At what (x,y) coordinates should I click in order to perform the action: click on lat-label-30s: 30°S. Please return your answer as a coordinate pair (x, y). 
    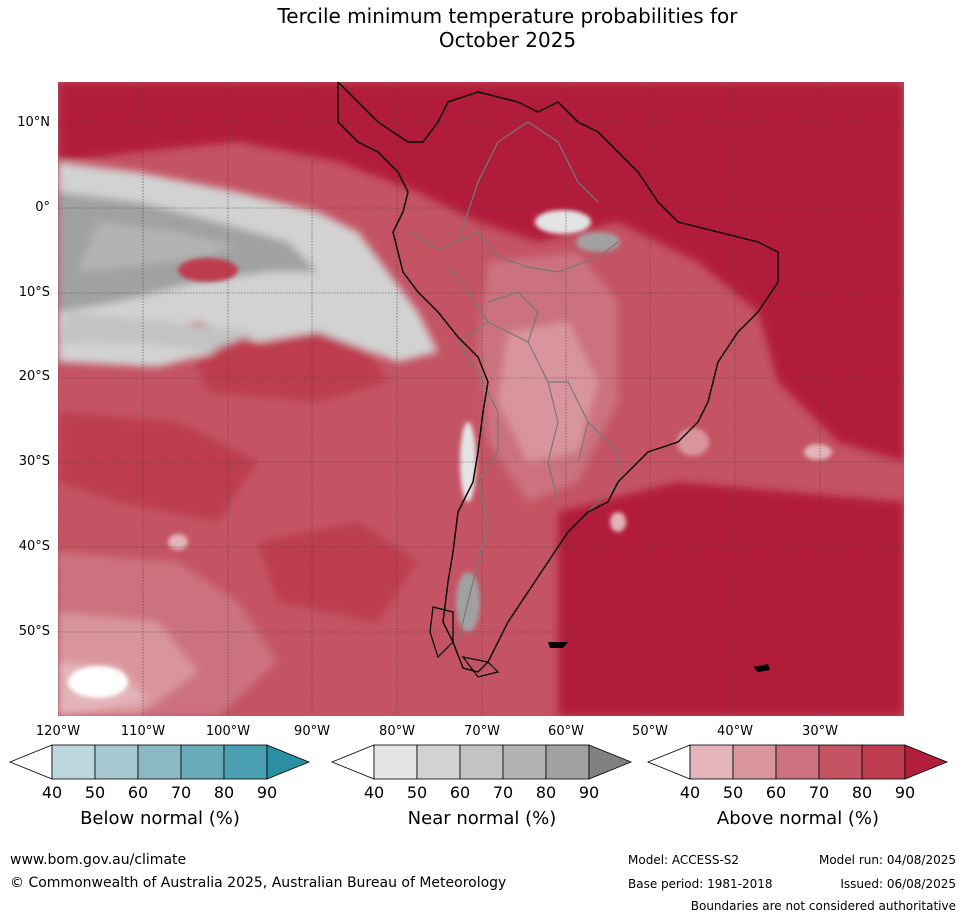
    Looking at the image, I should click on (34, 461).